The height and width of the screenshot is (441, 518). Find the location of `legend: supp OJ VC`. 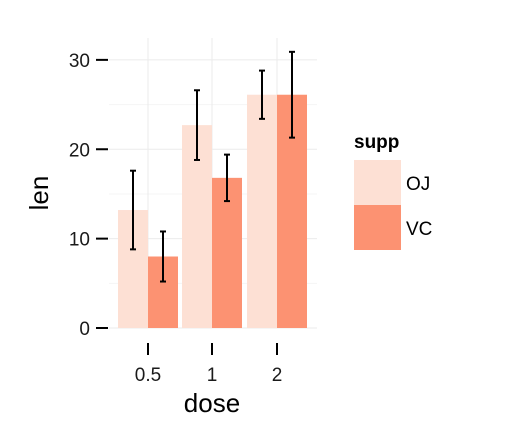

legend: supp OJ VC is located at coordinates (393, 191).